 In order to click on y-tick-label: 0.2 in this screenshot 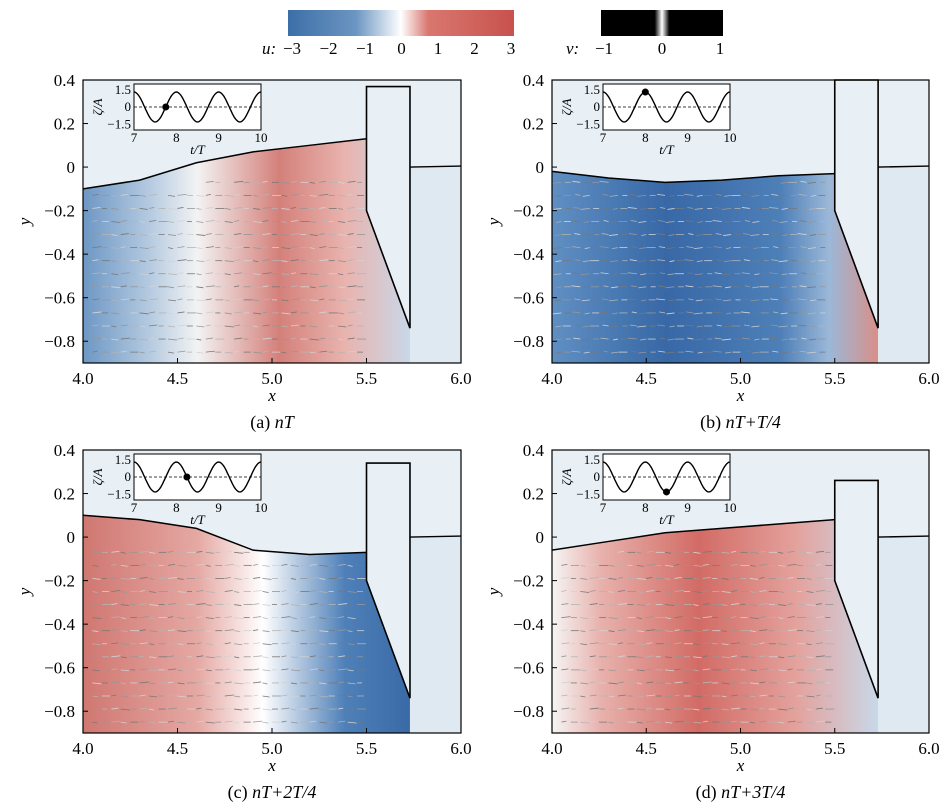, I will do `click(533, 124)`.